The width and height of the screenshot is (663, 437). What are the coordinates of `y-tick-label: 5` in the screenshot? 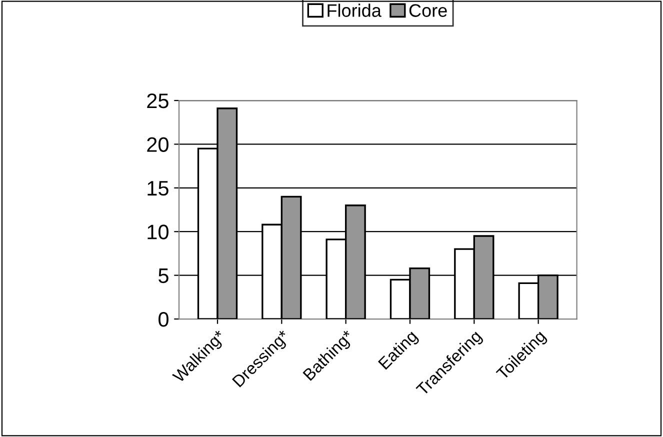 It's located at (163, 276).